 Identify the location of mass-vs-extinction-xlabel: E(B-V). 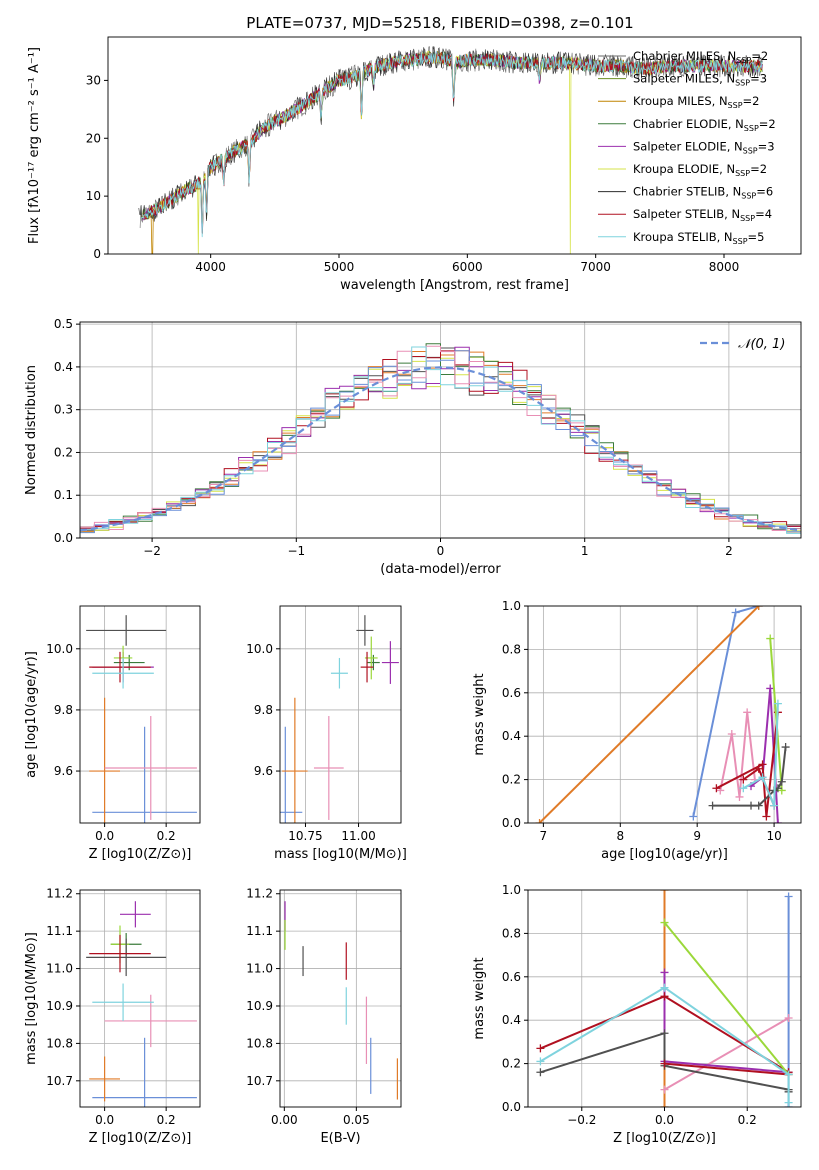
(340, 1138).